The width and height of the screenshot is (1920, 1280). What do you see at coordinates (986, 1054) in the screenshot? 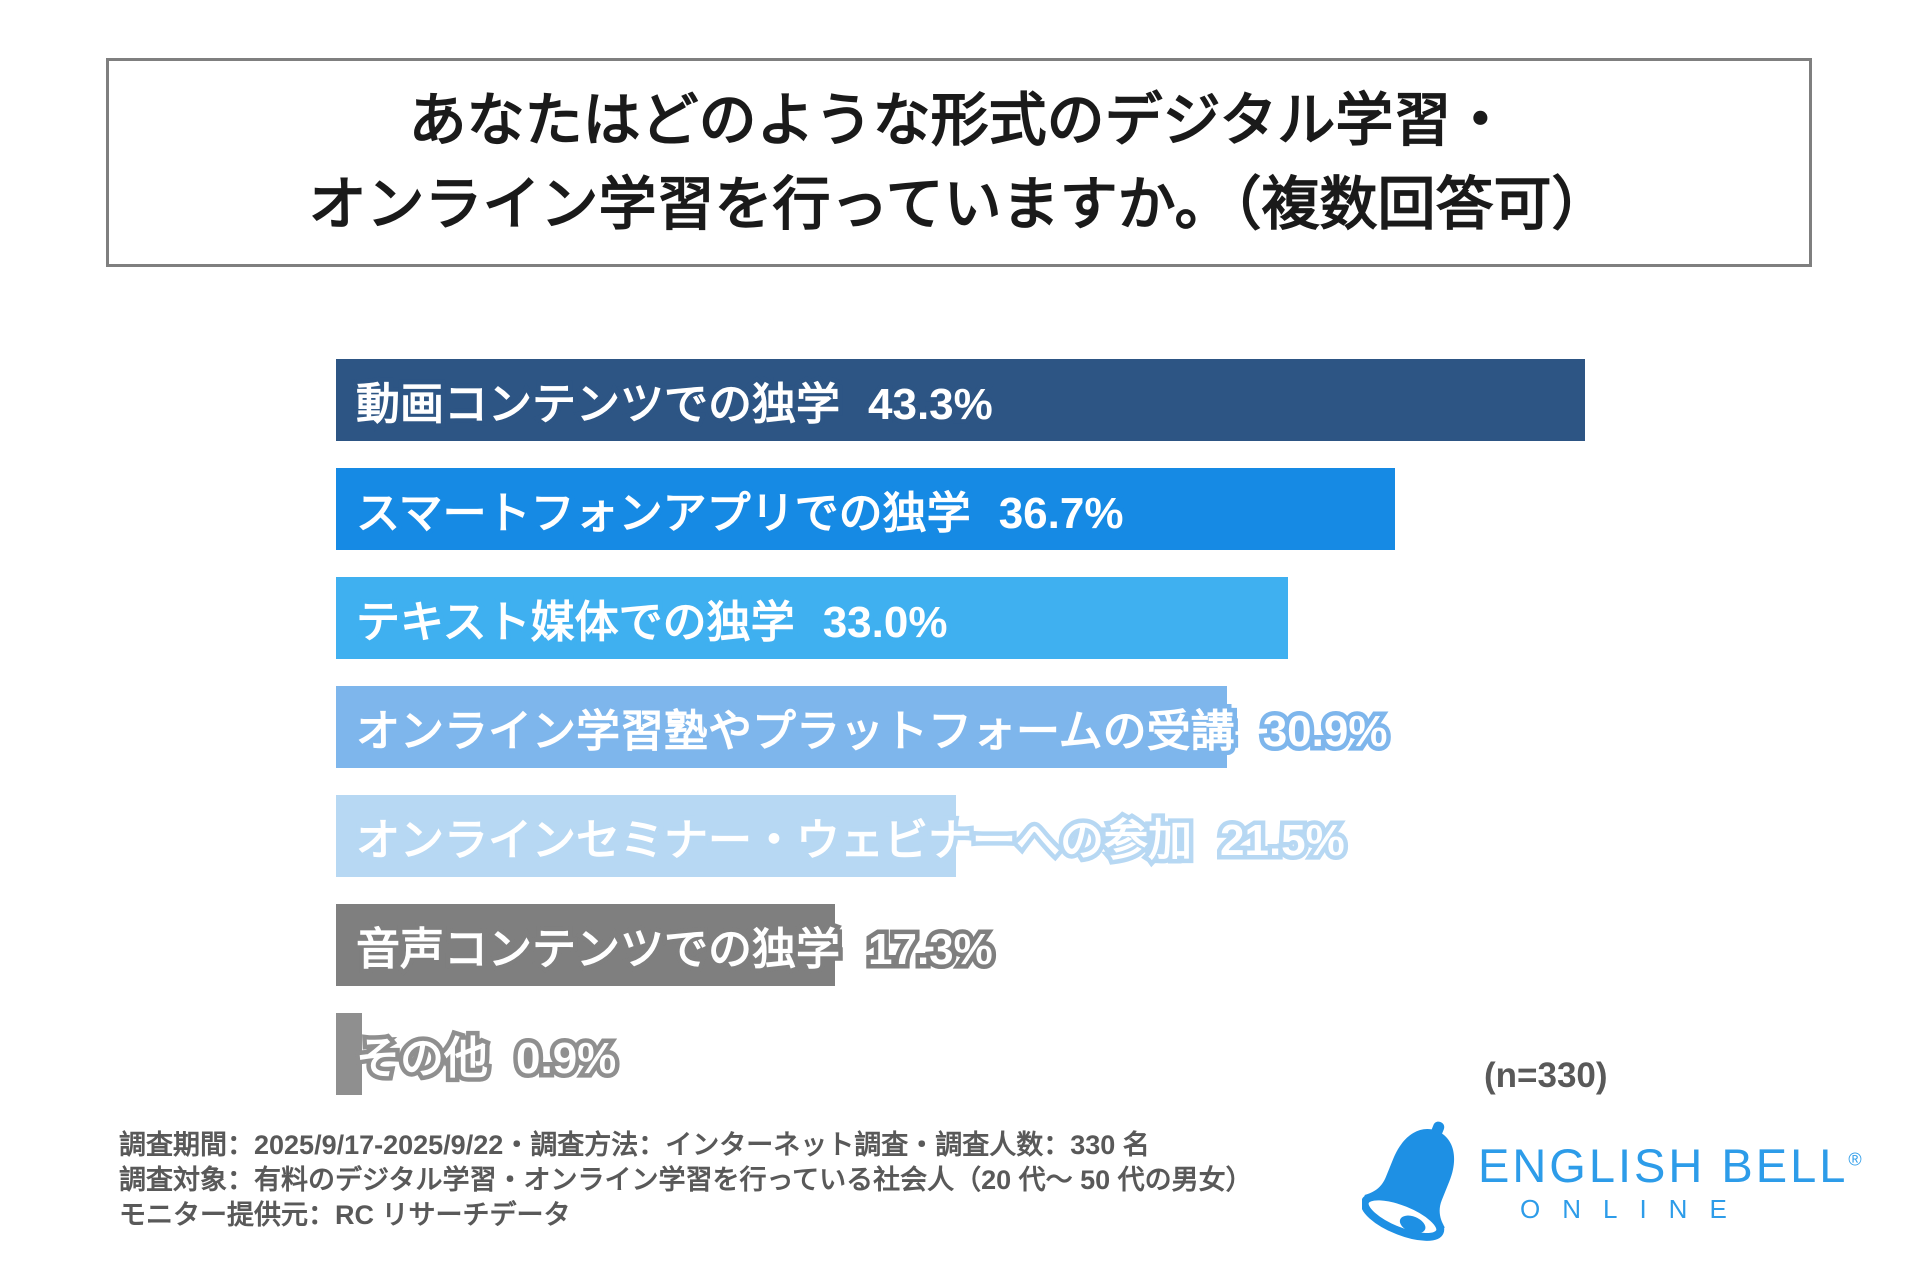
I see `bar-row: その他 0.9%` at bounding box center [986, 1054].